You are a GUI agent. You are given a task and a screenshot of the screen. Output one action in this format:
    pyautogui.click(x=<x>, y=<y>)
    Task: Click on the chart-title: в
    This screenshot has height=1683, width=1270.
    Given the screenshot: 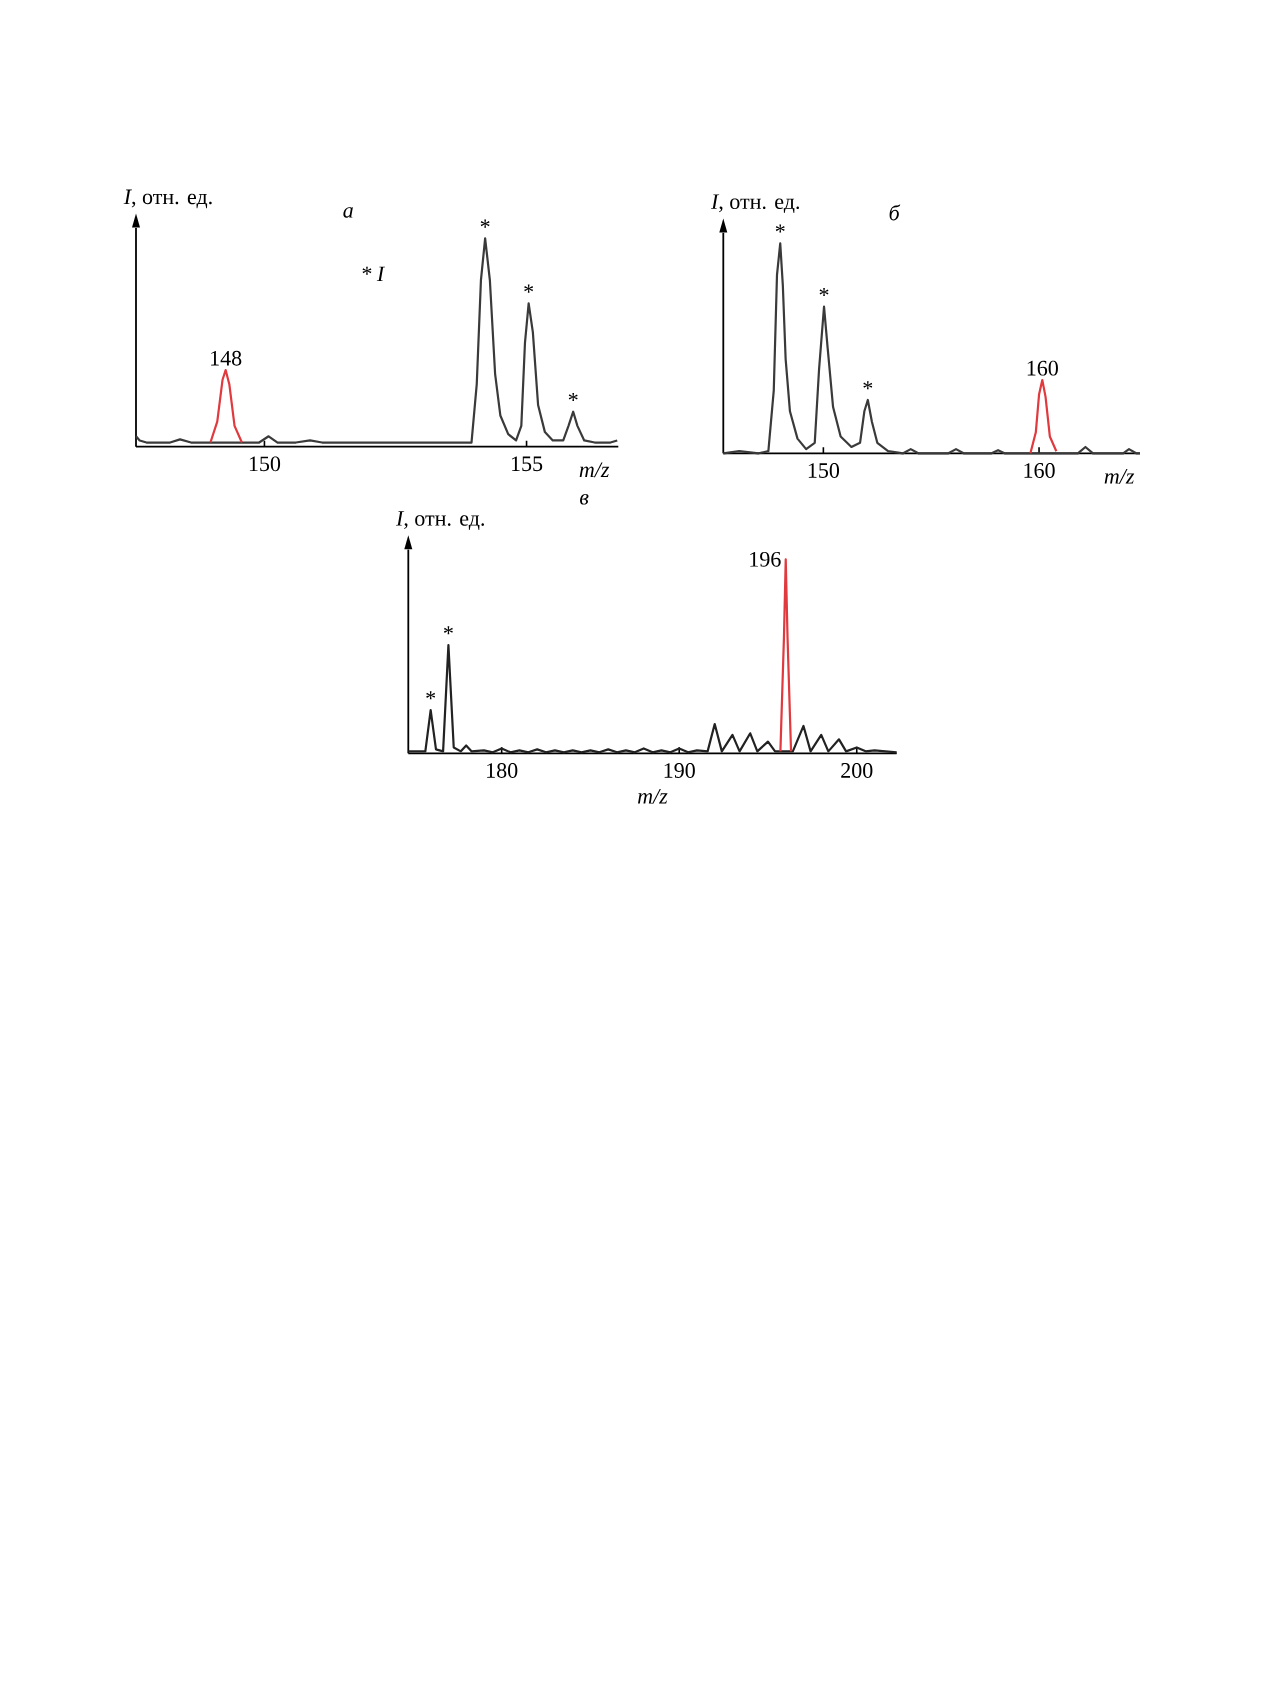 What is the action you would take?
    pyautogui.click(x=584, y=499)
    